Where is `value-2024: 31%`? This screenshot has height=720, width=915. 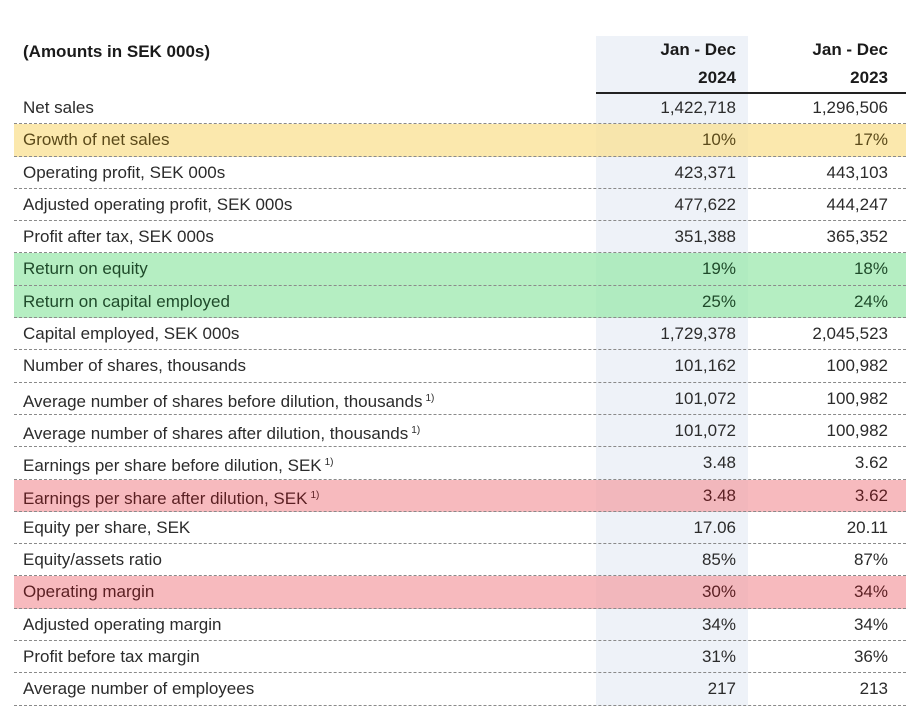 value-2024: 31% is located at coordinates (718, 657).